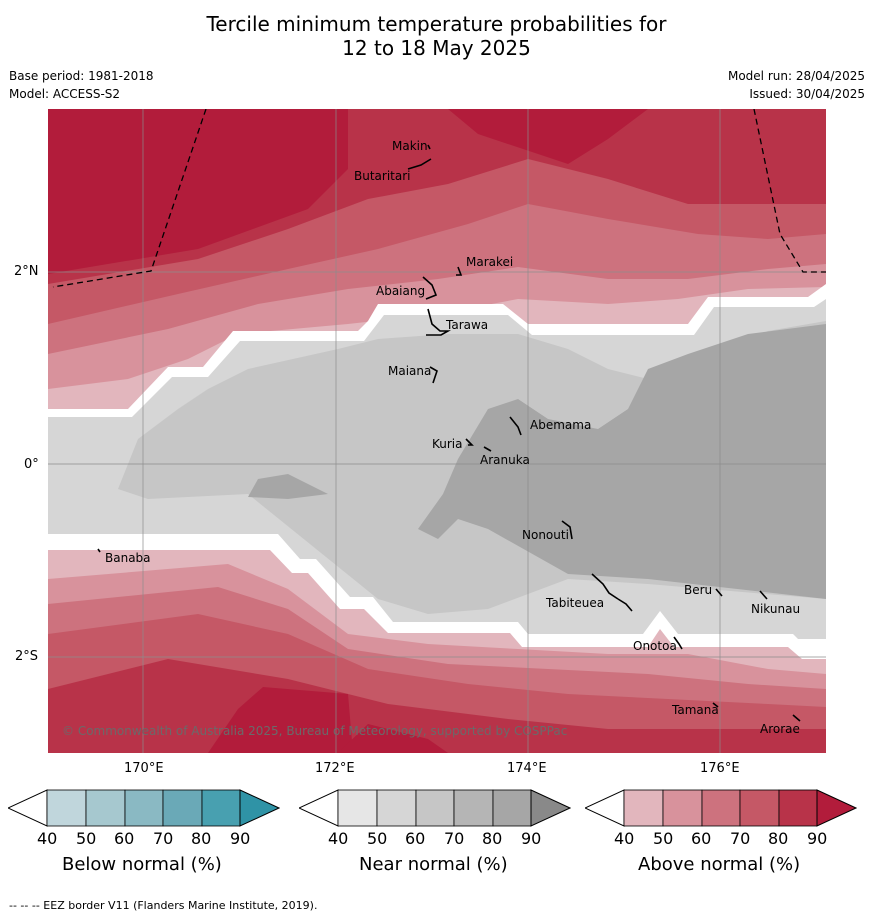 The image size is (873, 919). Describe the element at coordinates (695, 710) in the screenshot. I see `place-label: Tamana` at that location.